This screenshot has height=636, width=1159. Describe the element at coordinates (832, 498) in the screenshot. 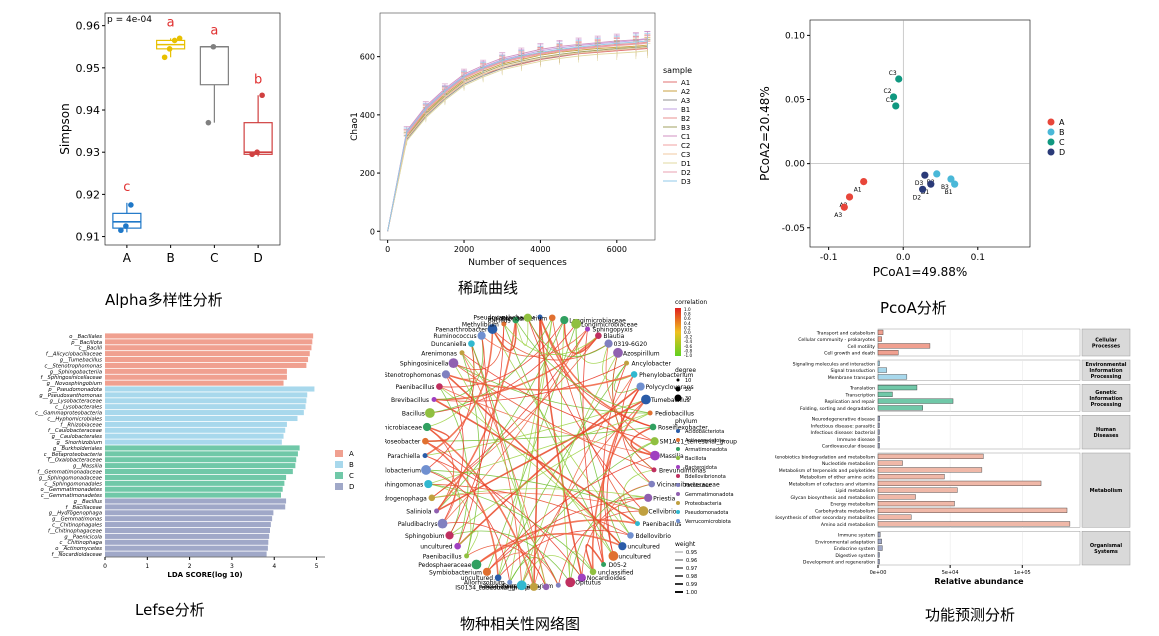

I see `function-category-label: Glycan biosynthesis and metabolism` at that location.